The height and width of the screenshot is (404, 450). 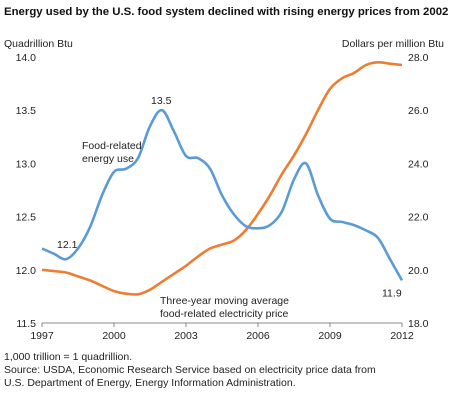 I want to click on y-right-tick-label-3: 24.0, so click(x=418, y=164).